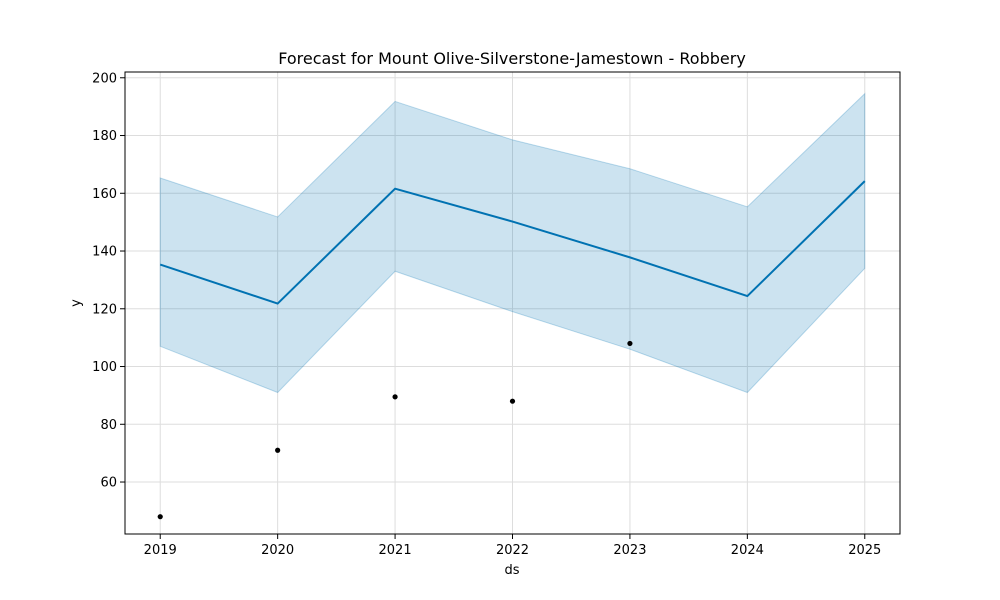  What do you see at coordinates (395, 430) in the screenshot?
I see `points-layer` at bounding box center [395, 430].